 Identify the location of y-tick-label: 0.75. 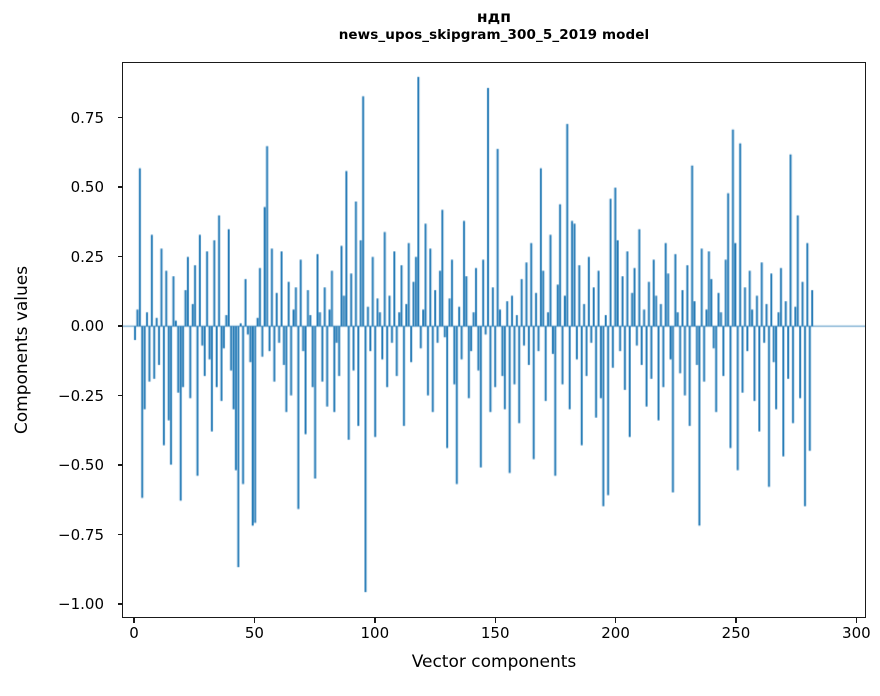
(87, 117).